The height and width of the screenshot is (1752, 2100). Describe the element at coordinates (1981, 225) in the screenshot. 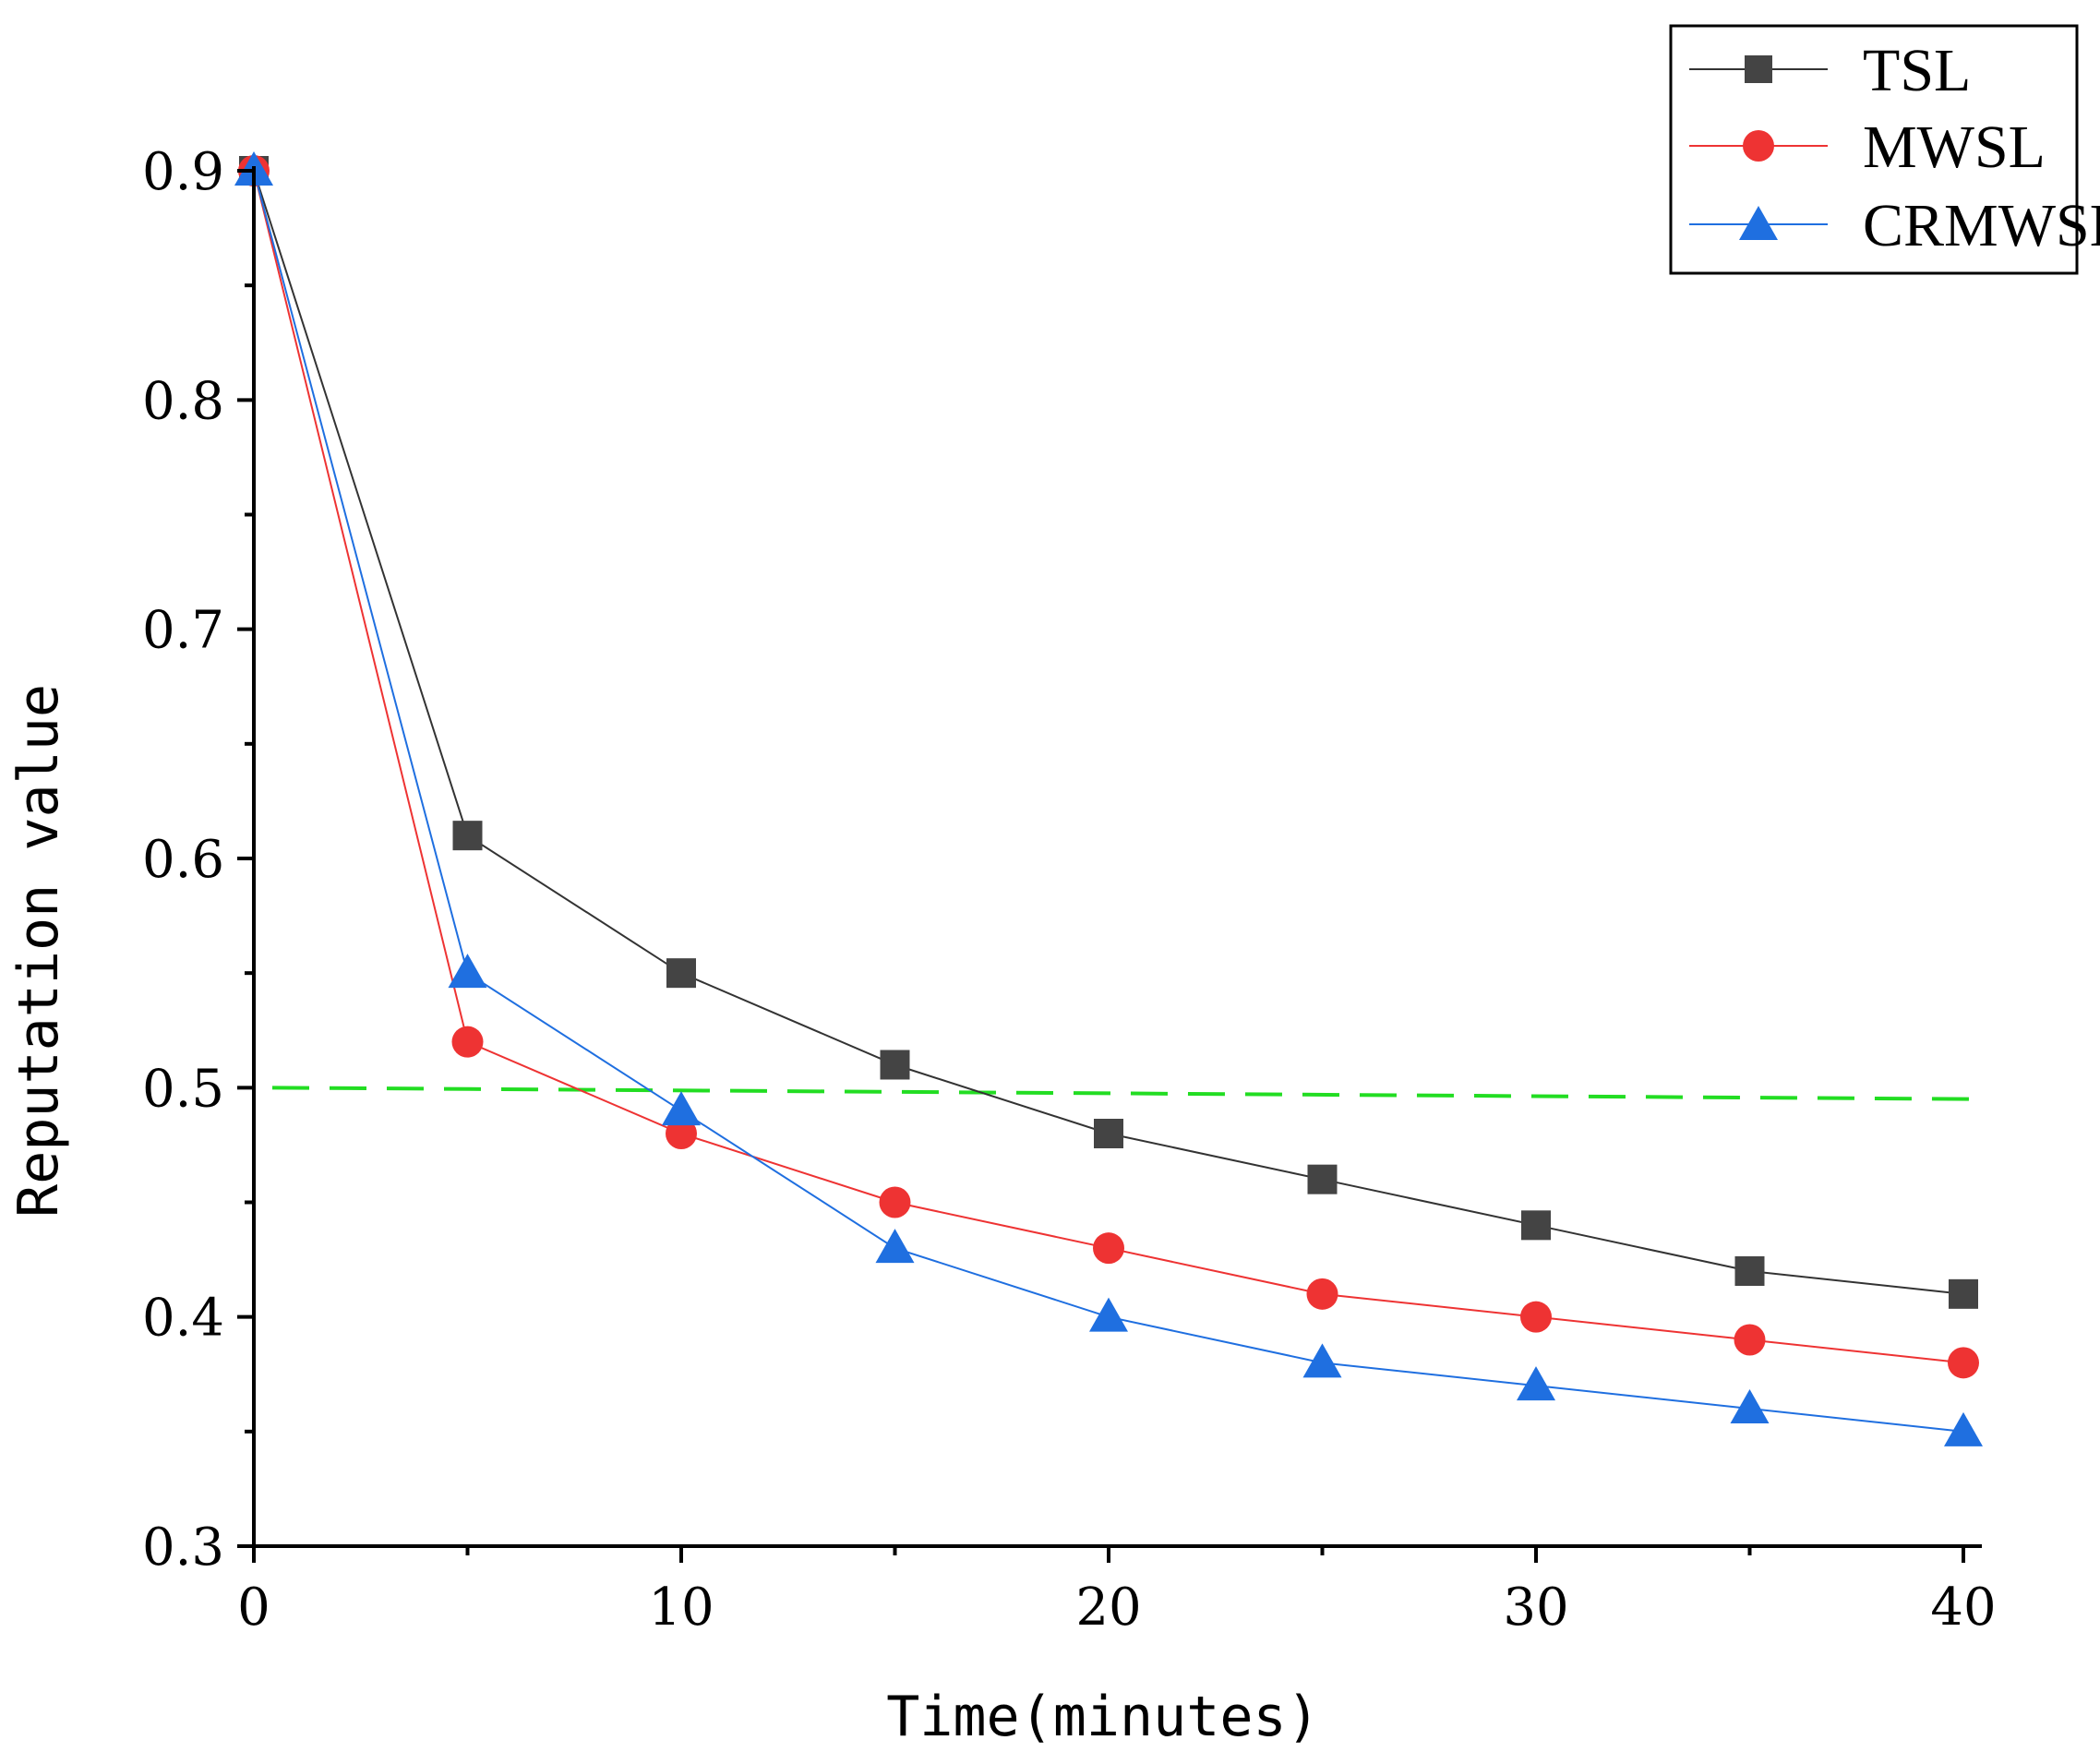

I see `legend-label-crmwsl: CRMWSL` at that location.